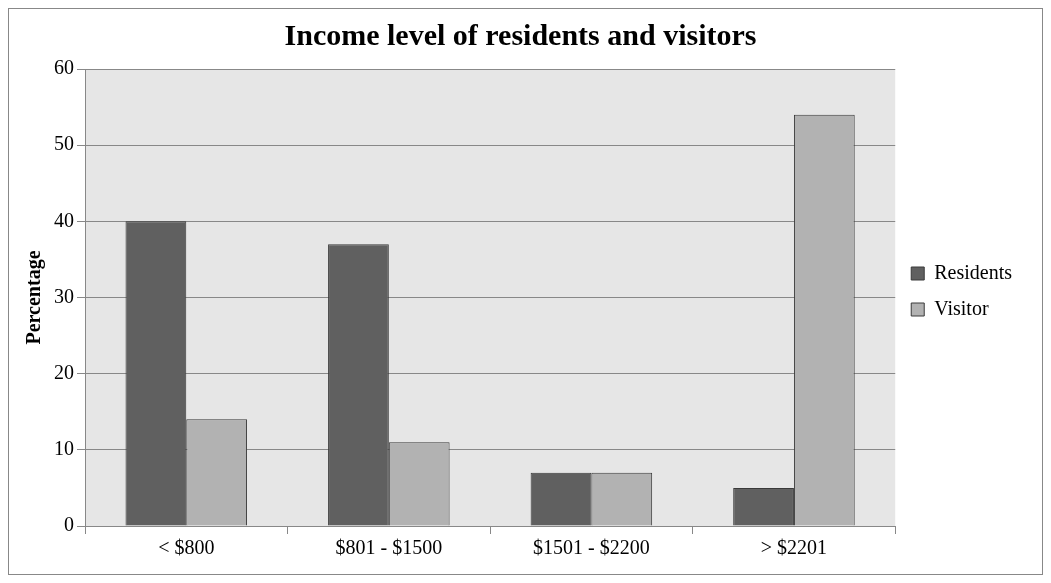 The height and width of the screenshot is (583, 1051). Describe the element at coordinates (389, 547) in the screenshot. I see `x-tick-label: $801 - $1500` at that location.